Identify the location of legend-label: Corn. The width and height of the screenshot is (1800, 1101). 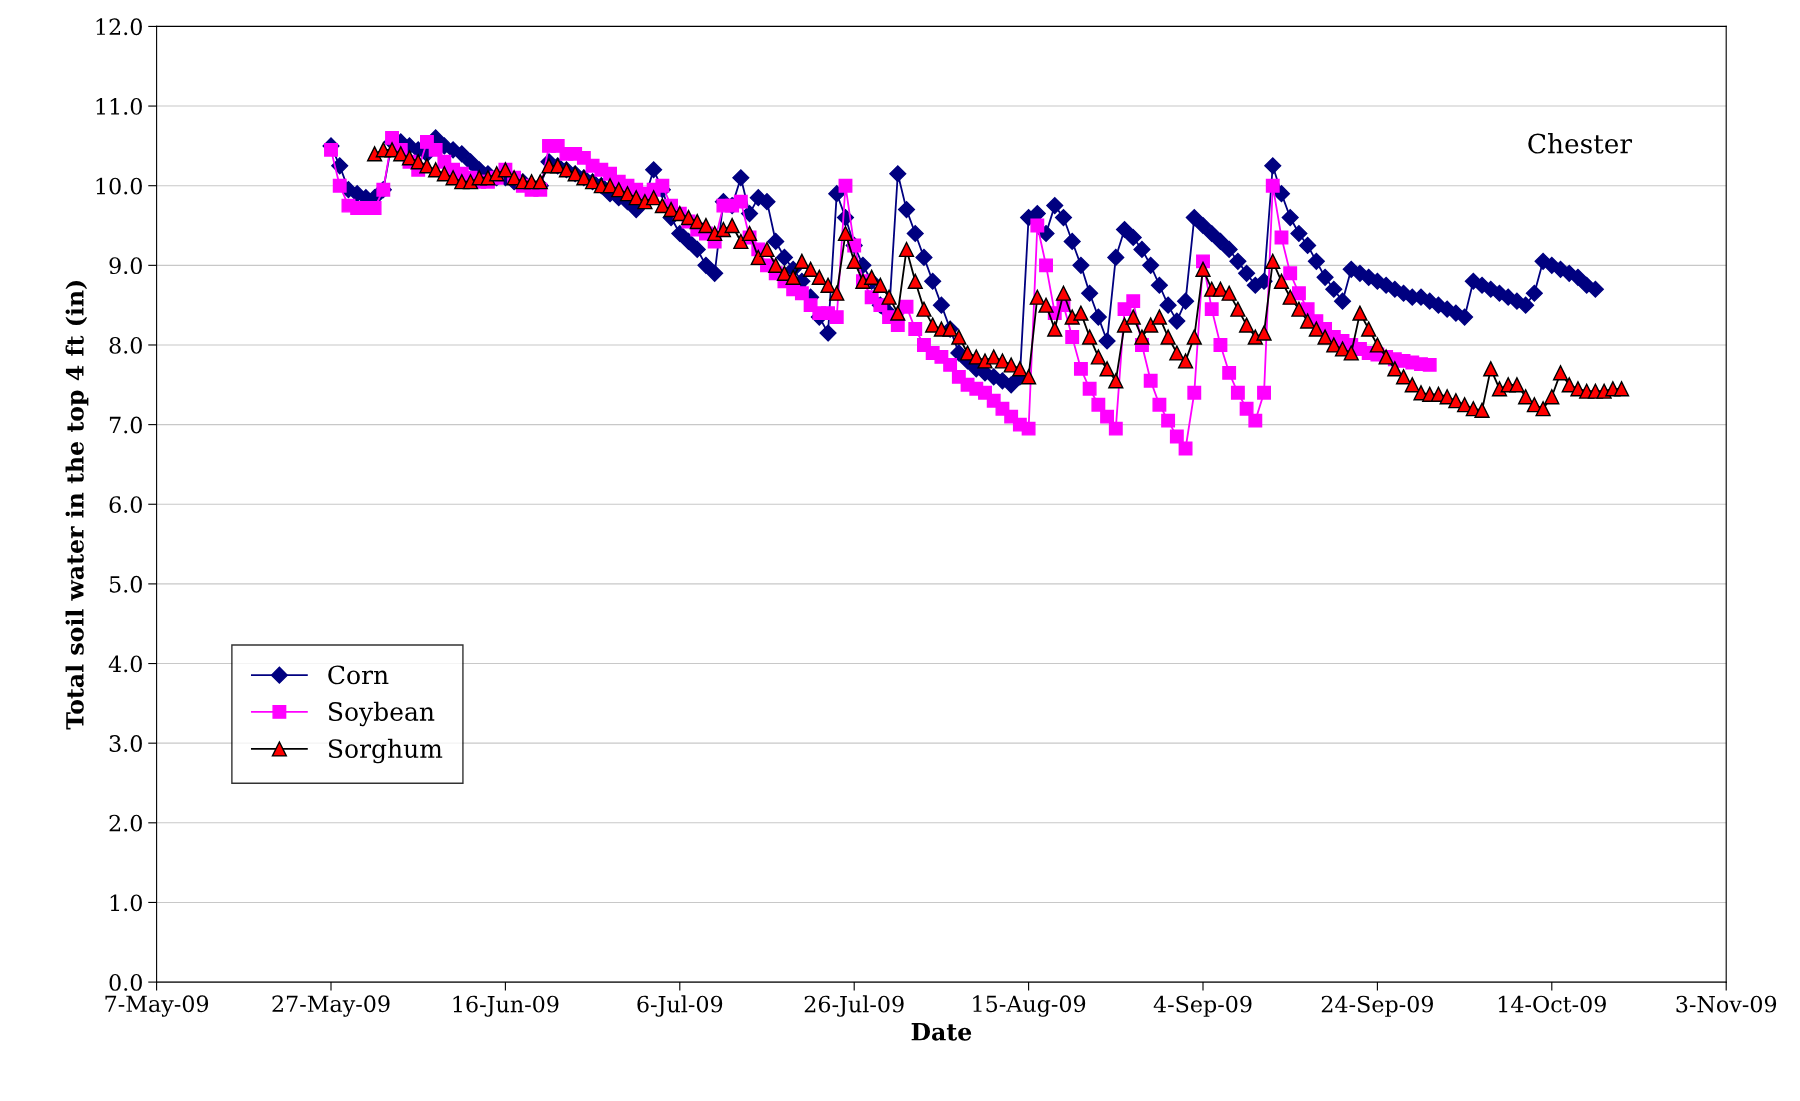
(358, 675).